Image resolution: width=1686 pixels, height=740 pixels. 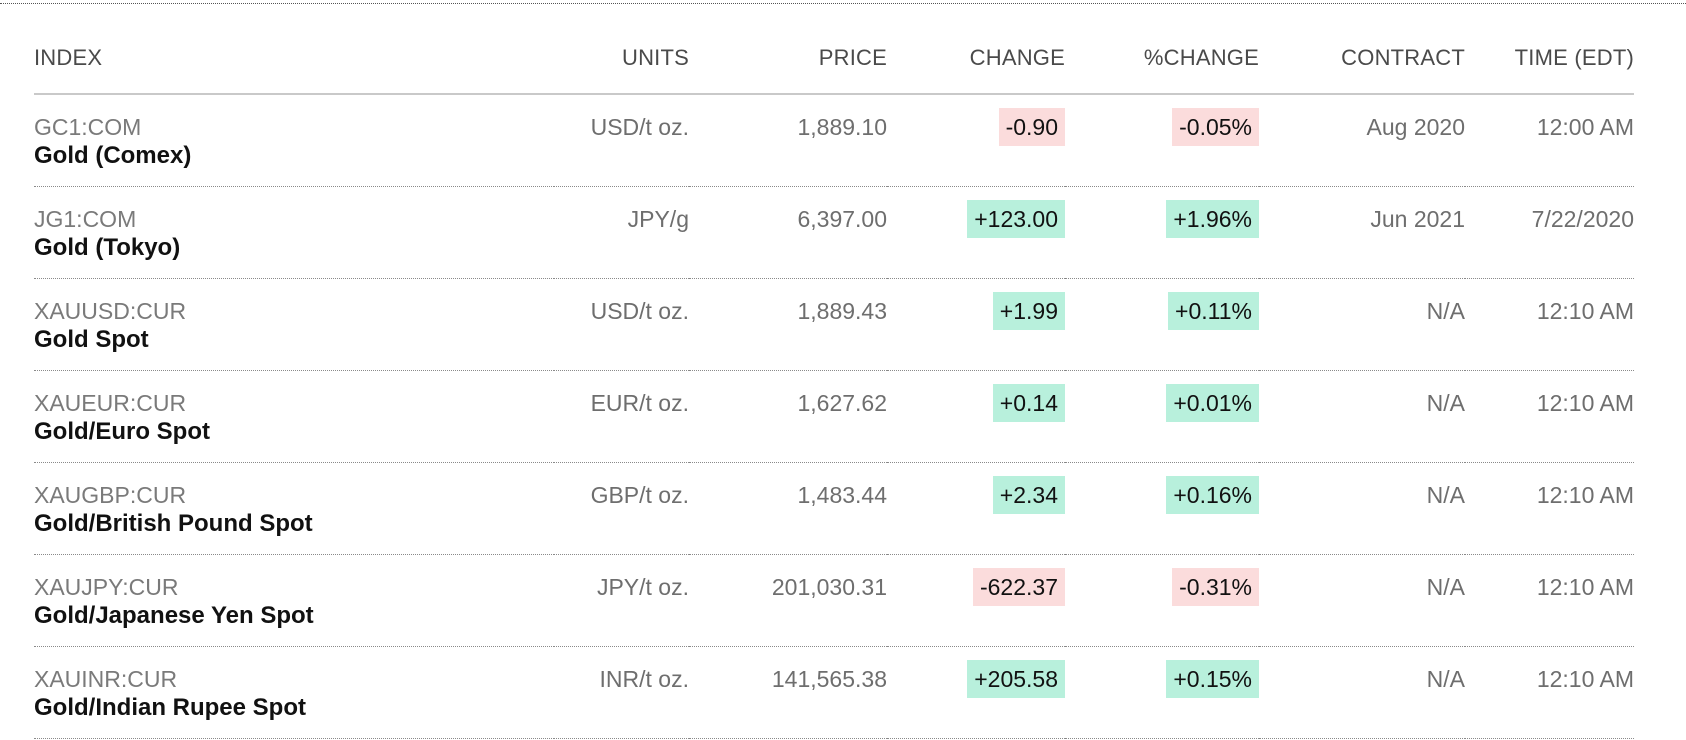 I want to click on pct-change-value: +0.16%, so click(x=1212, y=495).